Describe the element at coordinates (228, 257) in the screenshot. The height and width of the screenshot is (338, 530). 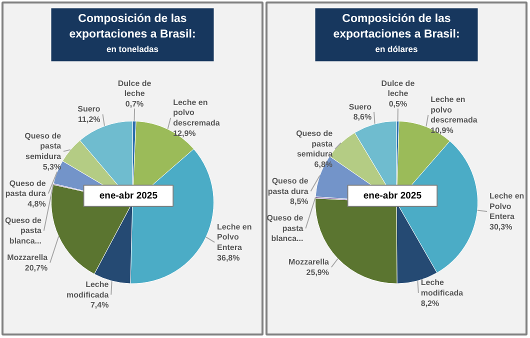
I see `data-label: 36,8%` at that location.